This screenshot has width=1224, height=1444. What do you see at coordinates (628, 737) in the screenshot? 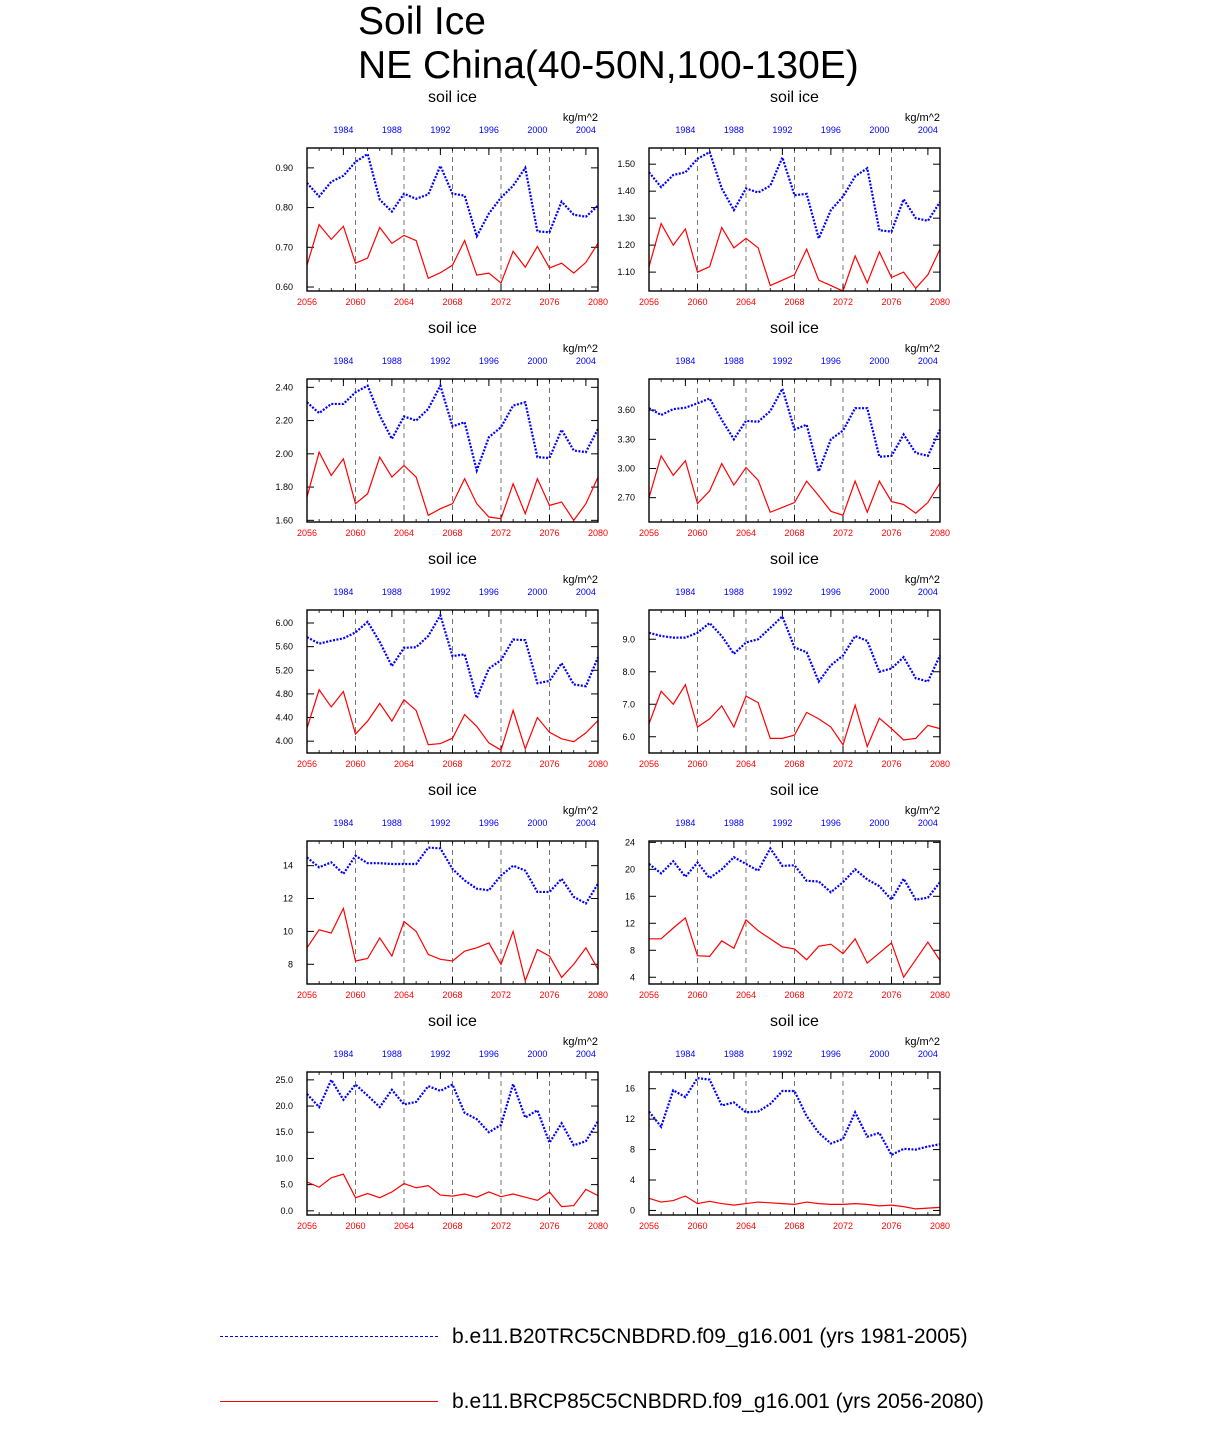
I see `y-tick-label: 6.0` at bounding box center [628, 737].